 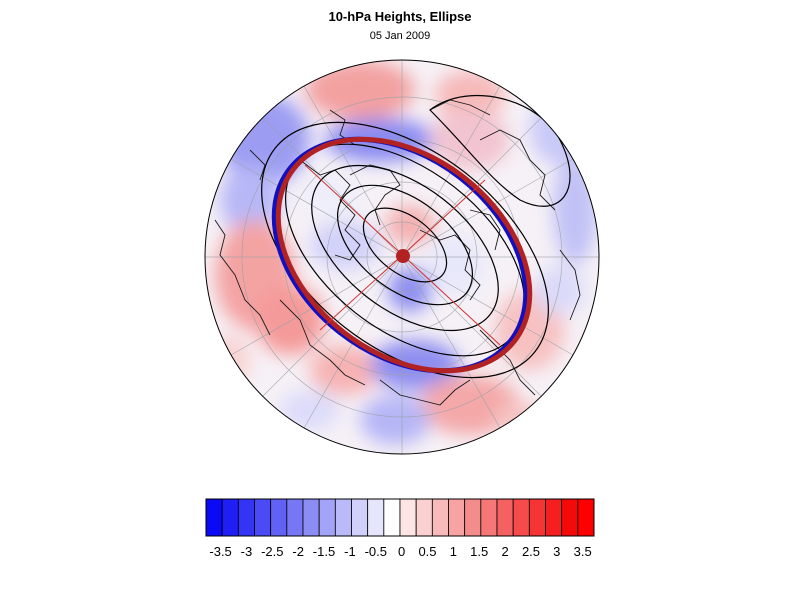 I want to click on figure-title: 10-hPa Heights, Ellipse, so click(x=400, y=16).